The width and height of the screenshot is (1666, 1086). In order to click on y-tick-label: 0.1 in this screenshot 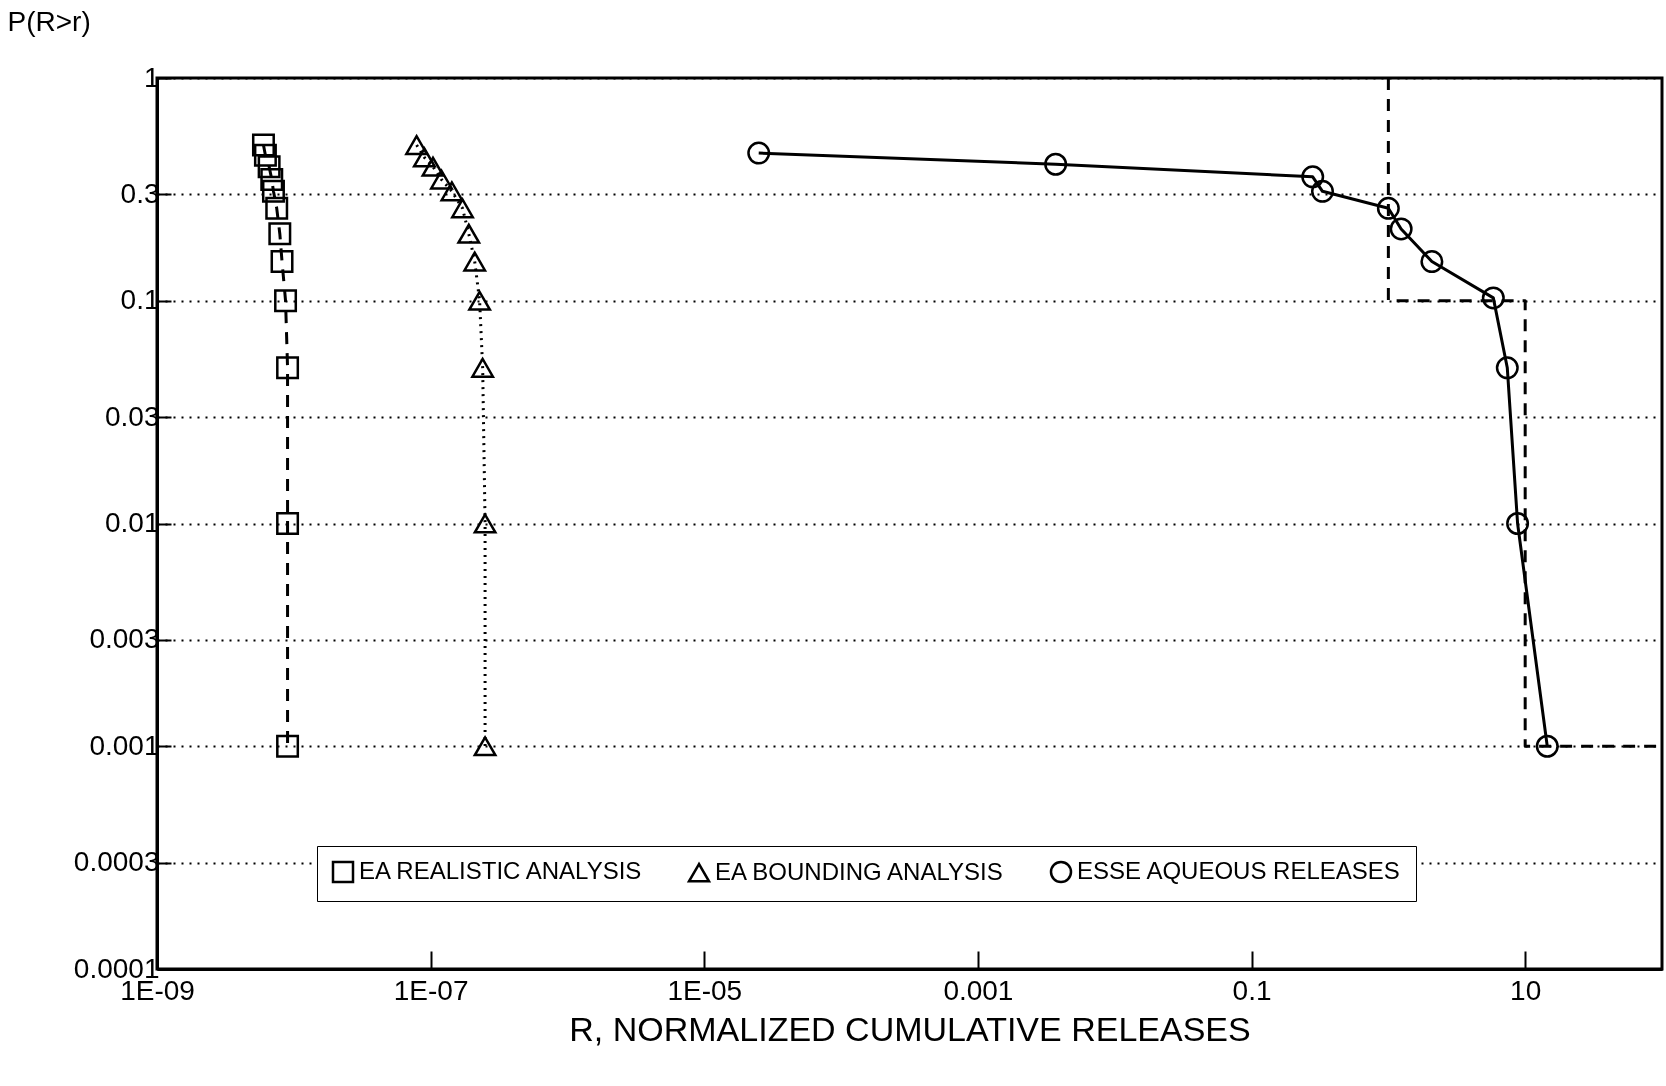, I will do `click(140, 300)`.